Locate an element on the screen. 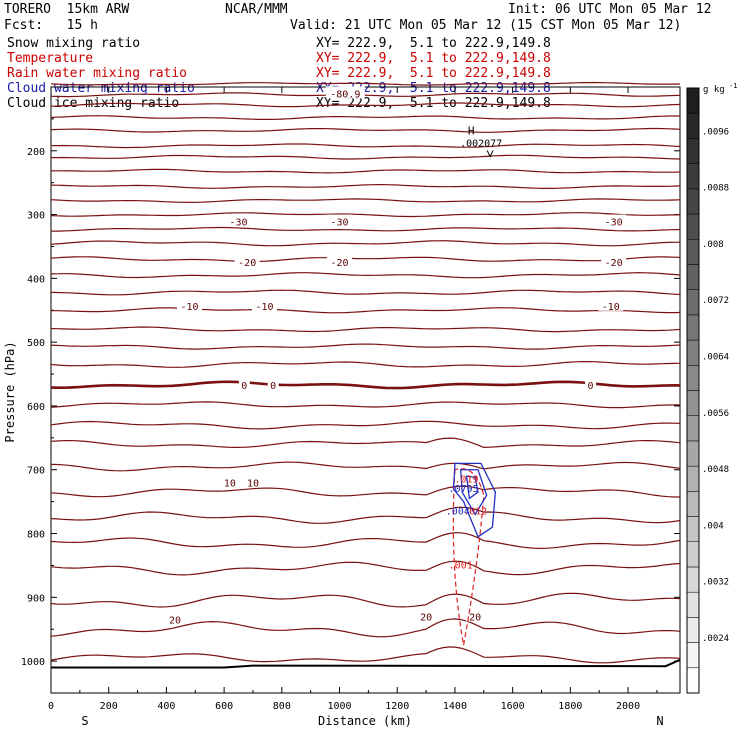 The height and width of the screenshot is (740, 740). colorbar-tick-label: .004 is located at coordinates (713, 526).